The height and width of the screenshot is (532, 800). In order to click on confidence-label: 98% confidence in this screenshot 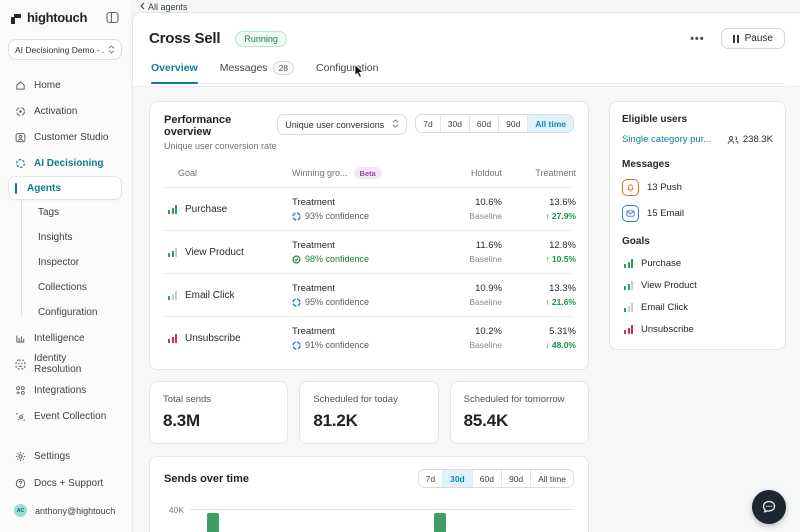, I will do `click(337, 259)`.